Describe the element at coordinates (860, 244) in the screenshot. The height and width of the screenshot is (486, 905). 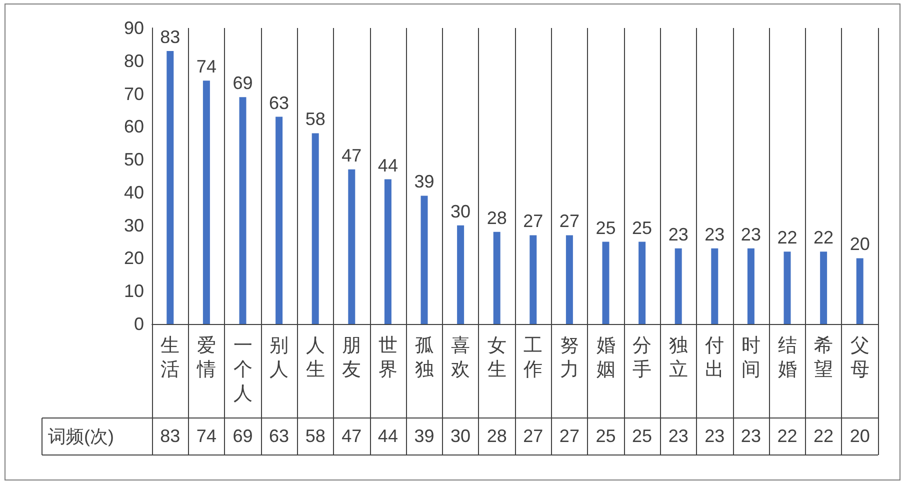
I see `text: 20` at that location.